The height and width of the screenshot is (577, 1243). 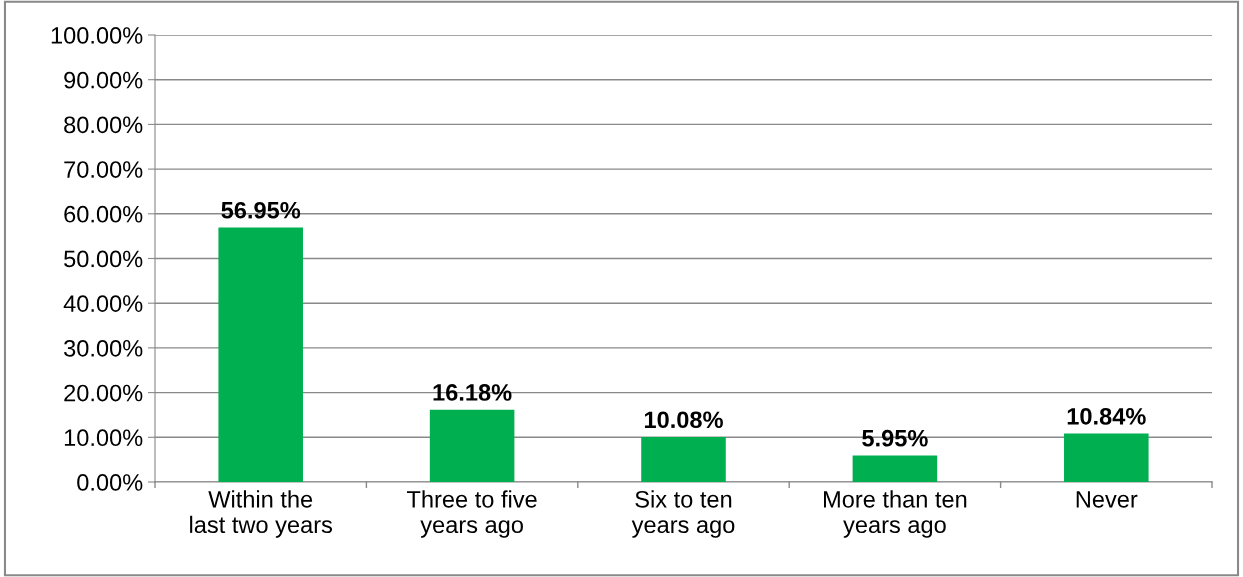 I want to click on x-tick-label: Never, so click(x=1107, y=499).